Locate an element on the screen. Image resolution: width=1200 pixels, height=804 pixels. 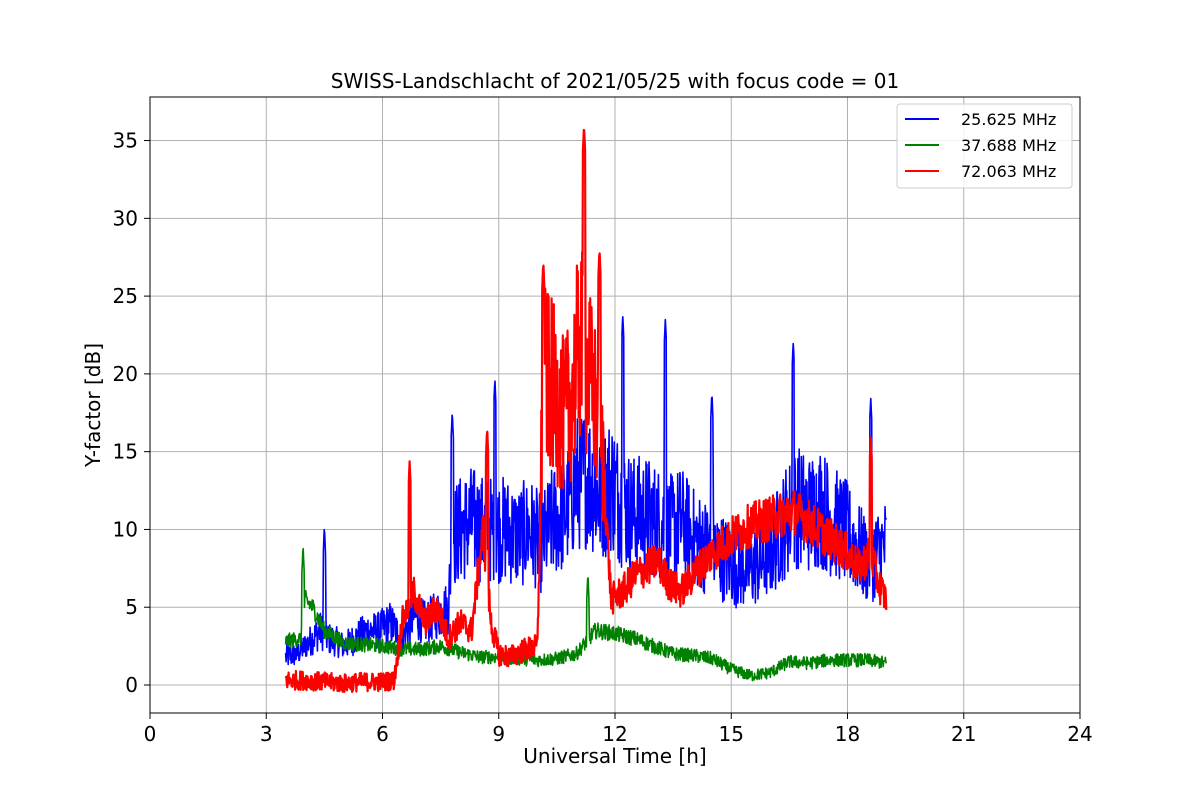
x-tick-label: 12 is located at coordinates (614, 734).